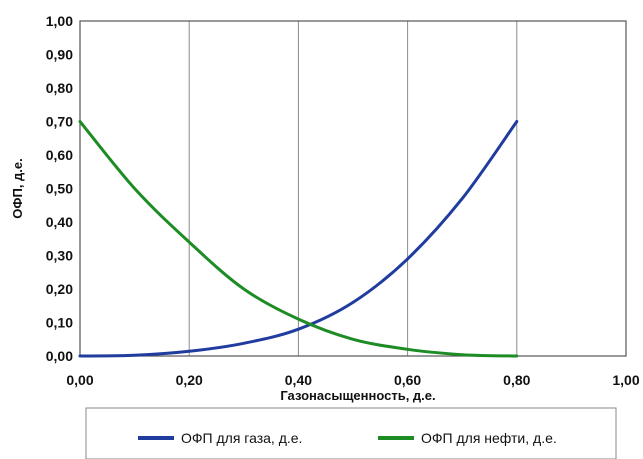 The image size is (643, 459). I want to click on x-tick-label: 1,00, so click(625, 380).